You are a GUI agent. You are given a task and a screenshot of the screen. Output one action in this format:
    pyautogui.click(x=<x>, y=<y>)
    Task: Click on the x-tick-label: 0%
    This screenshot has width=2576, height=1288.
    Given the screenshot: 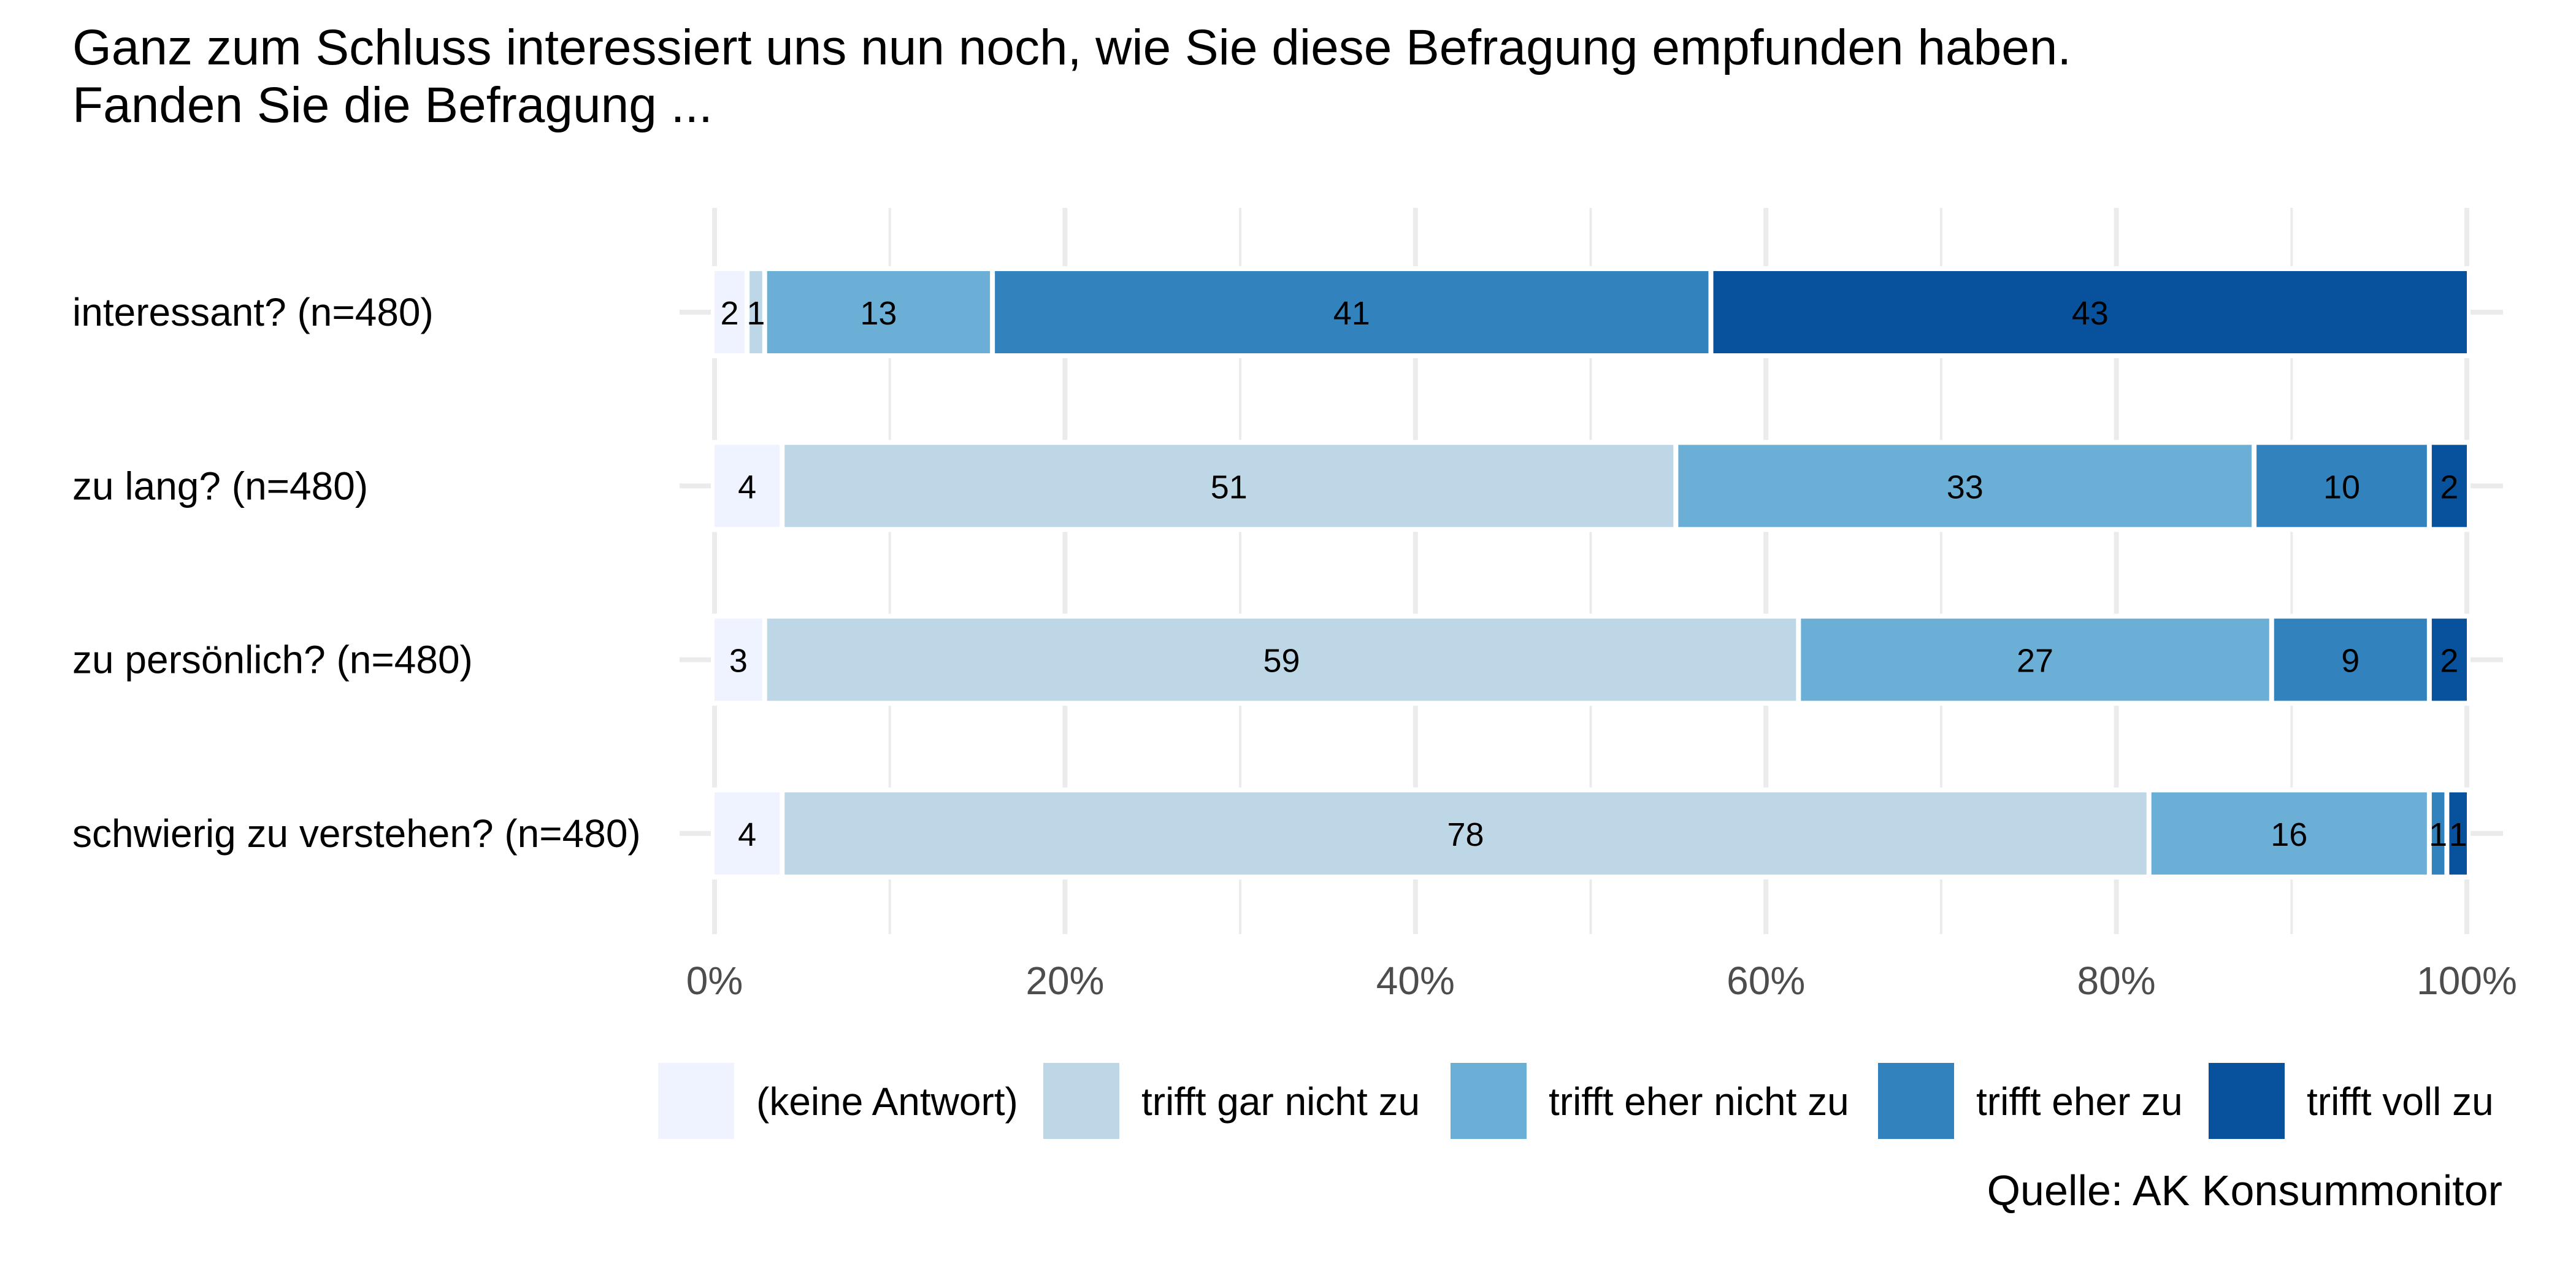 What is the action you would take?
    pyautogui.click(x=714, y=981)
    